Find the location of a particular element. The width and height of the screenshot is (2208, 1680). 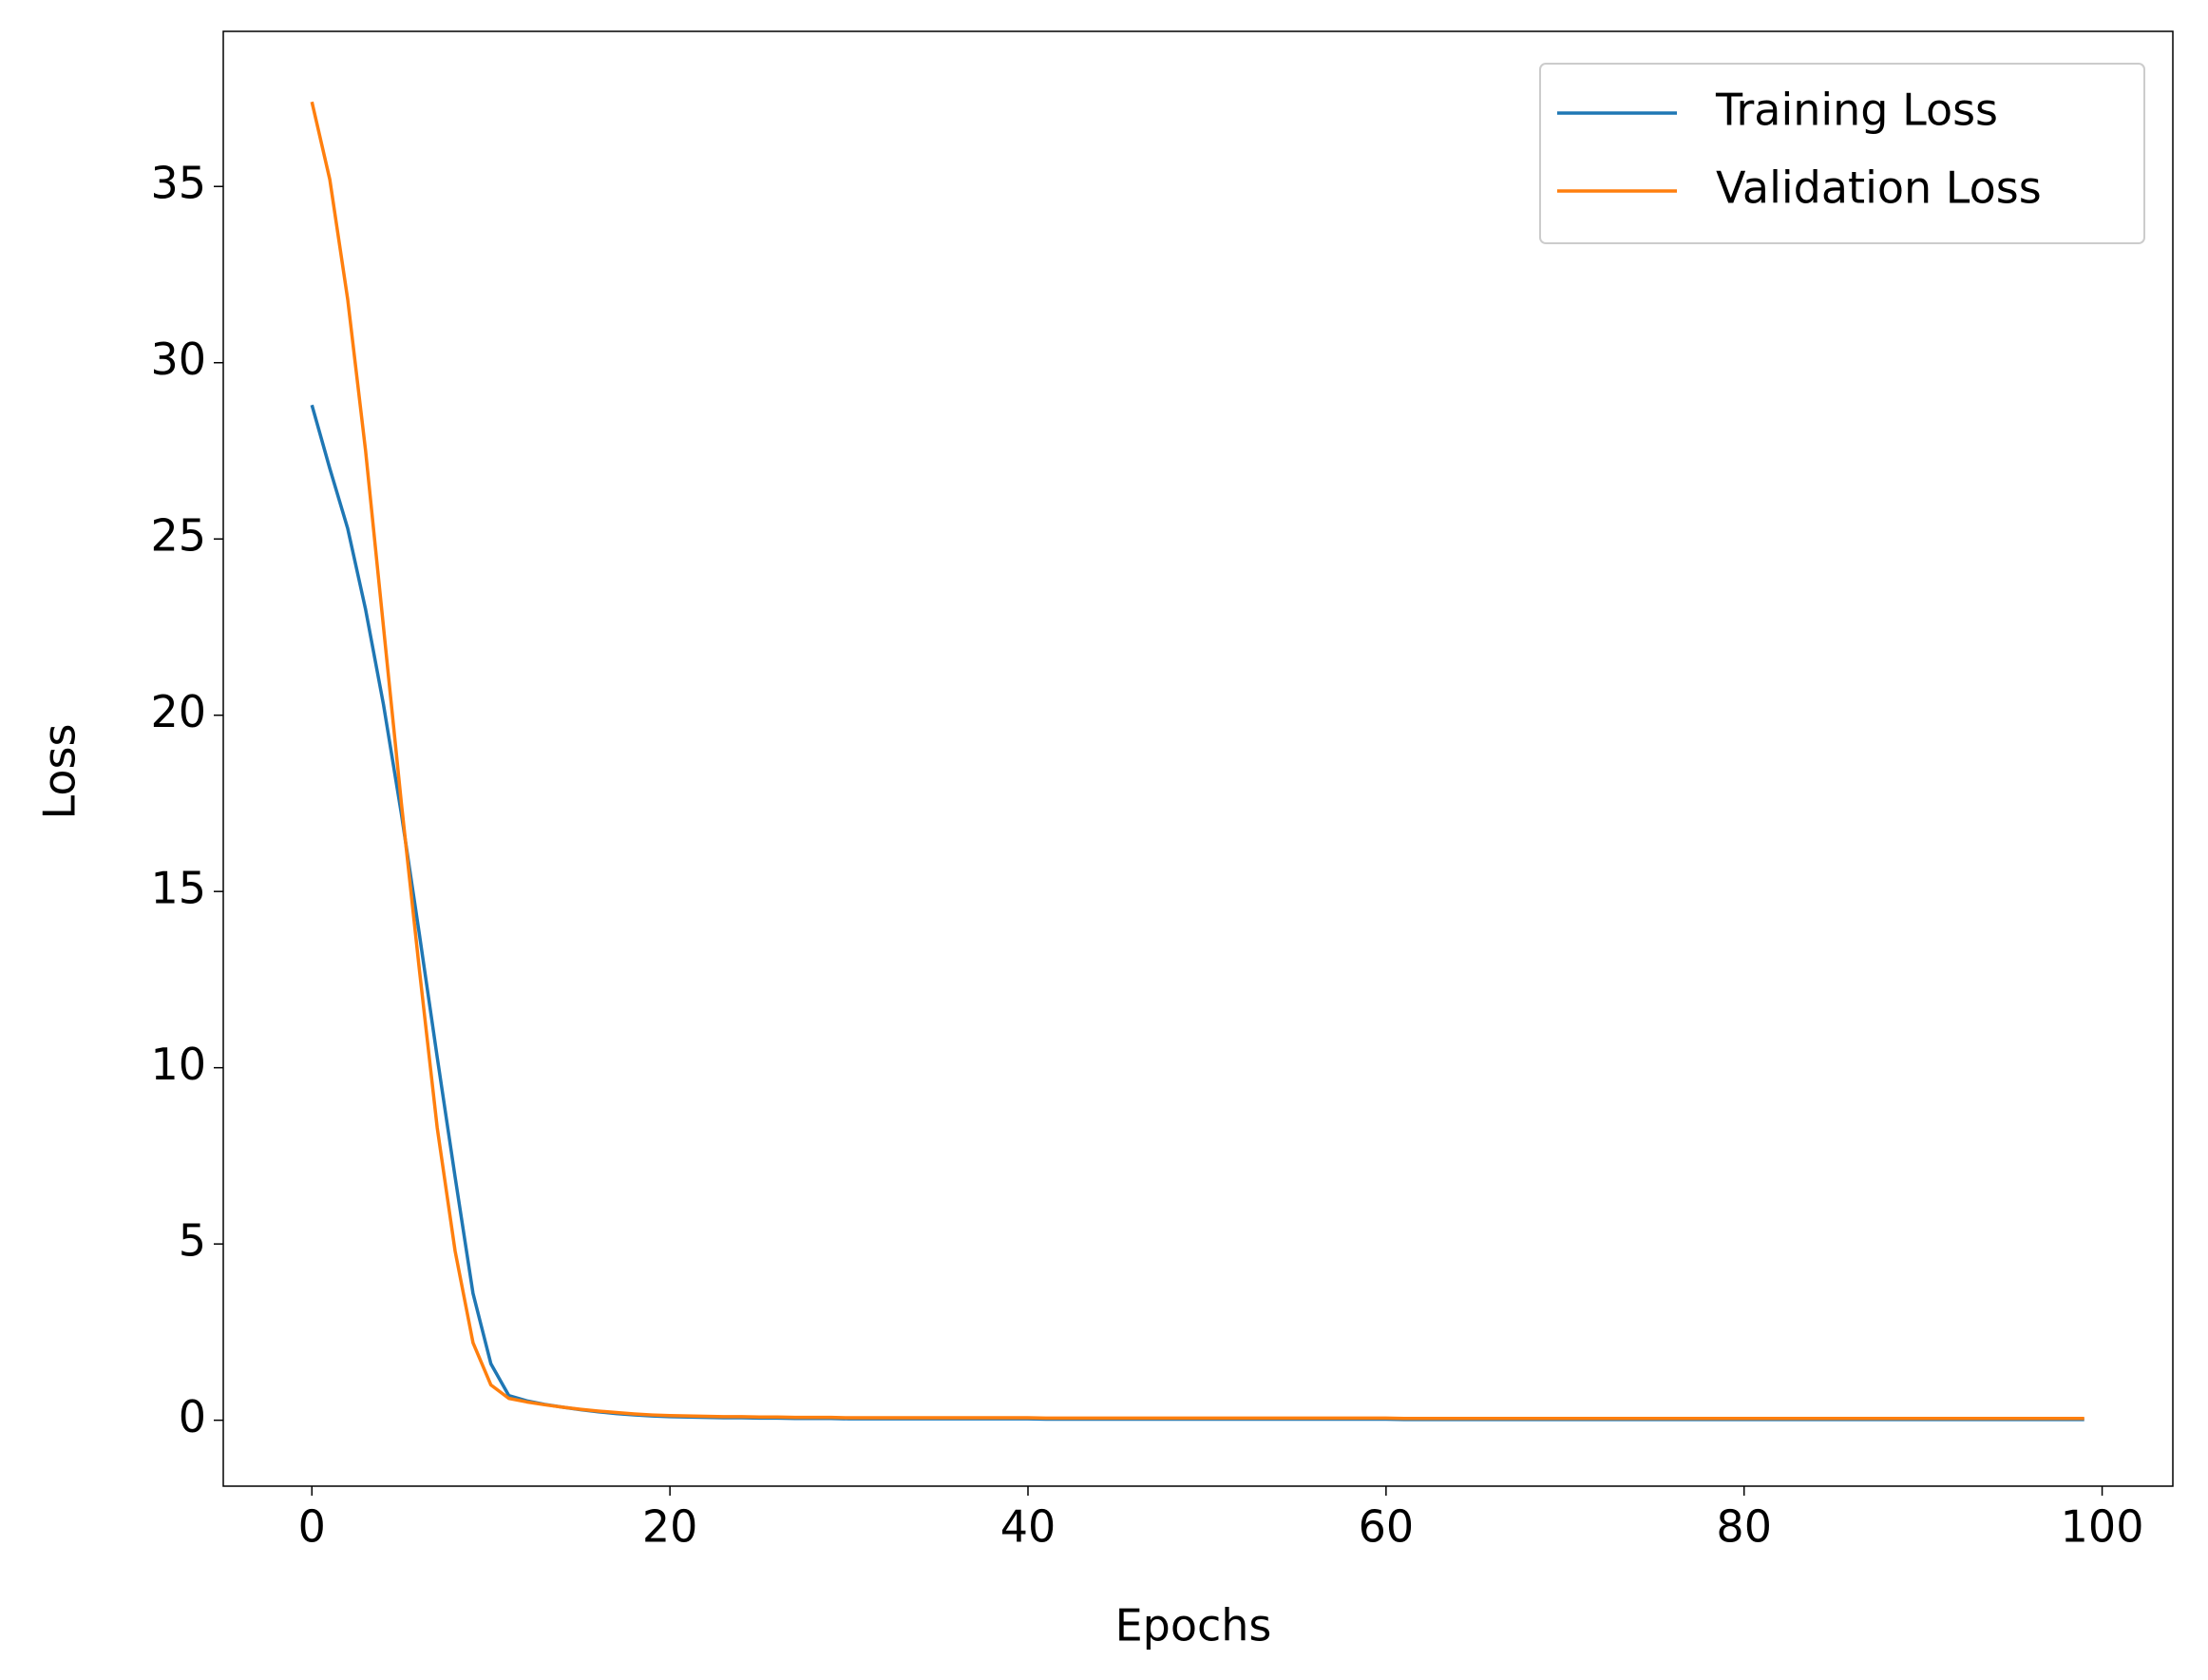

y-axis-label: Loss is located at coordinates (60, 772).